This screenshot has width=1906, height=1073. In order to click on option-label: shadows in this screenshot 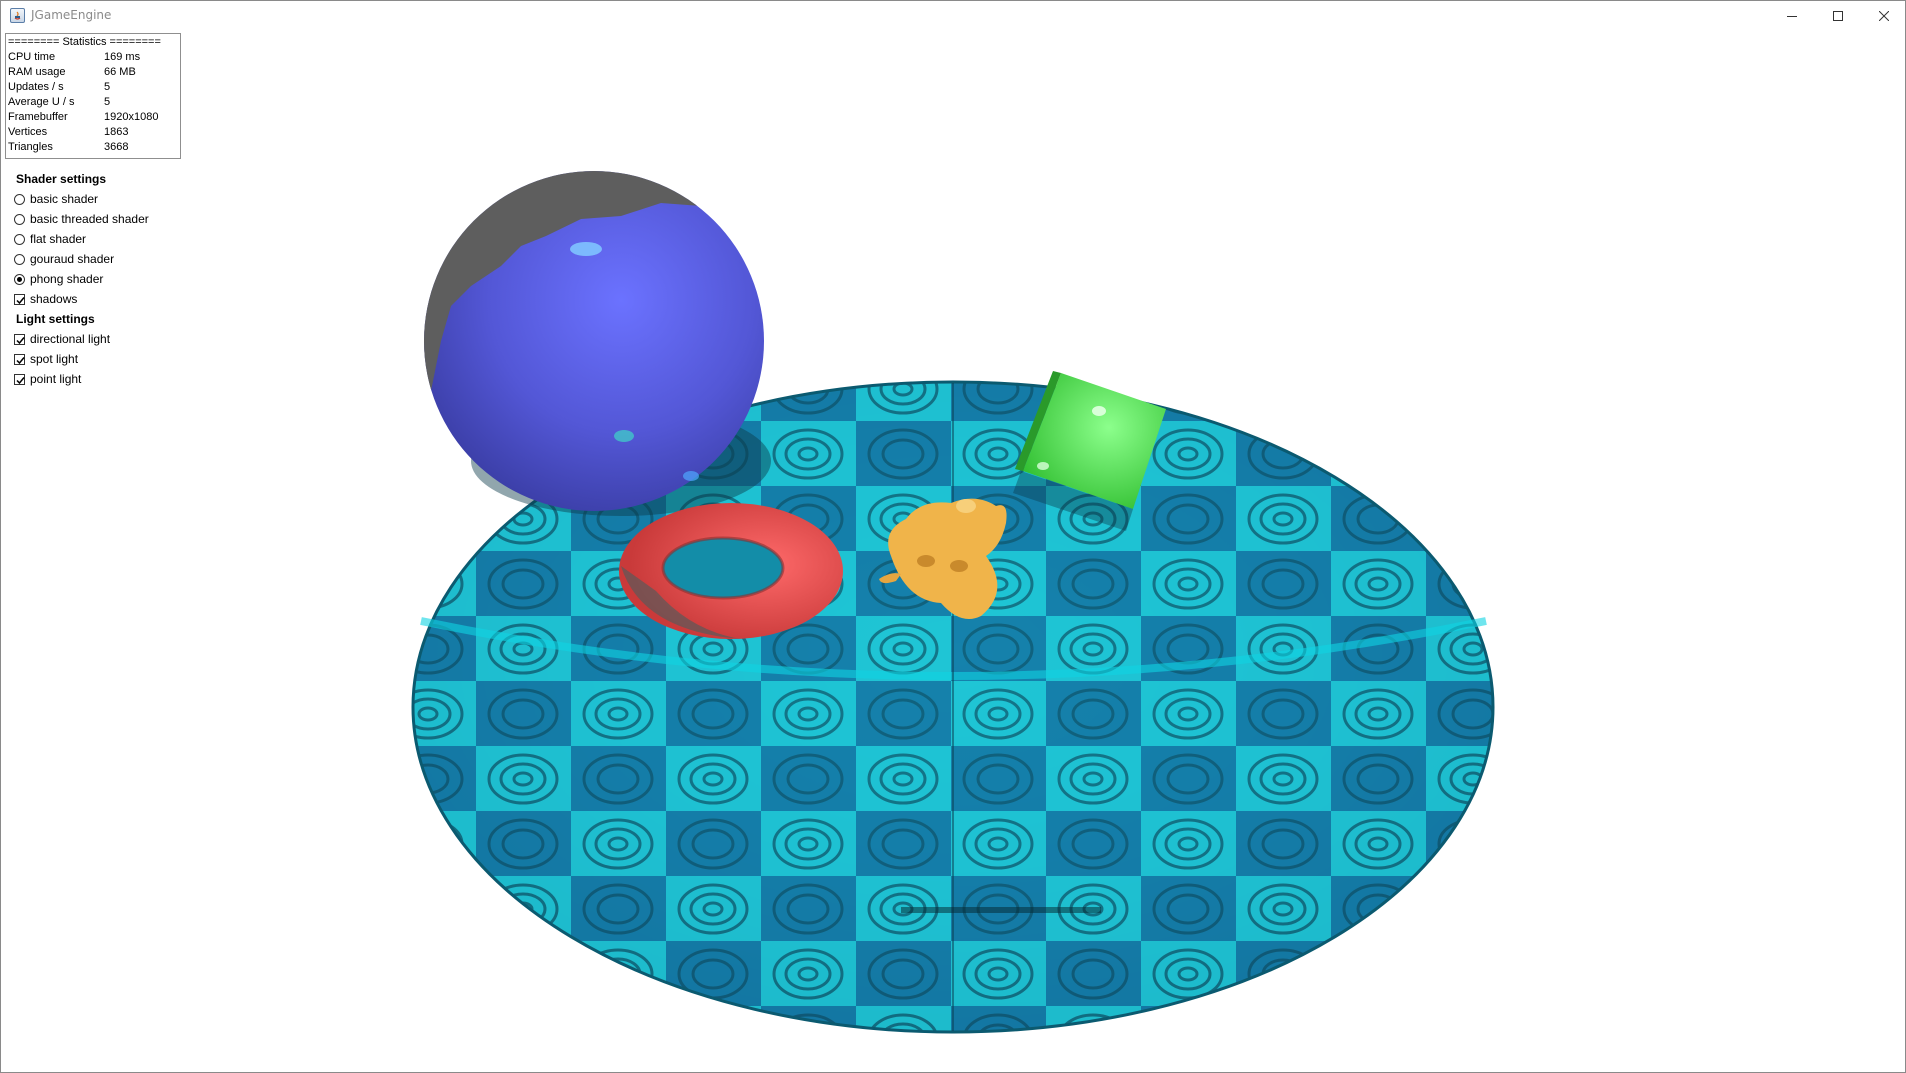, I will do `click(54, 299)`.